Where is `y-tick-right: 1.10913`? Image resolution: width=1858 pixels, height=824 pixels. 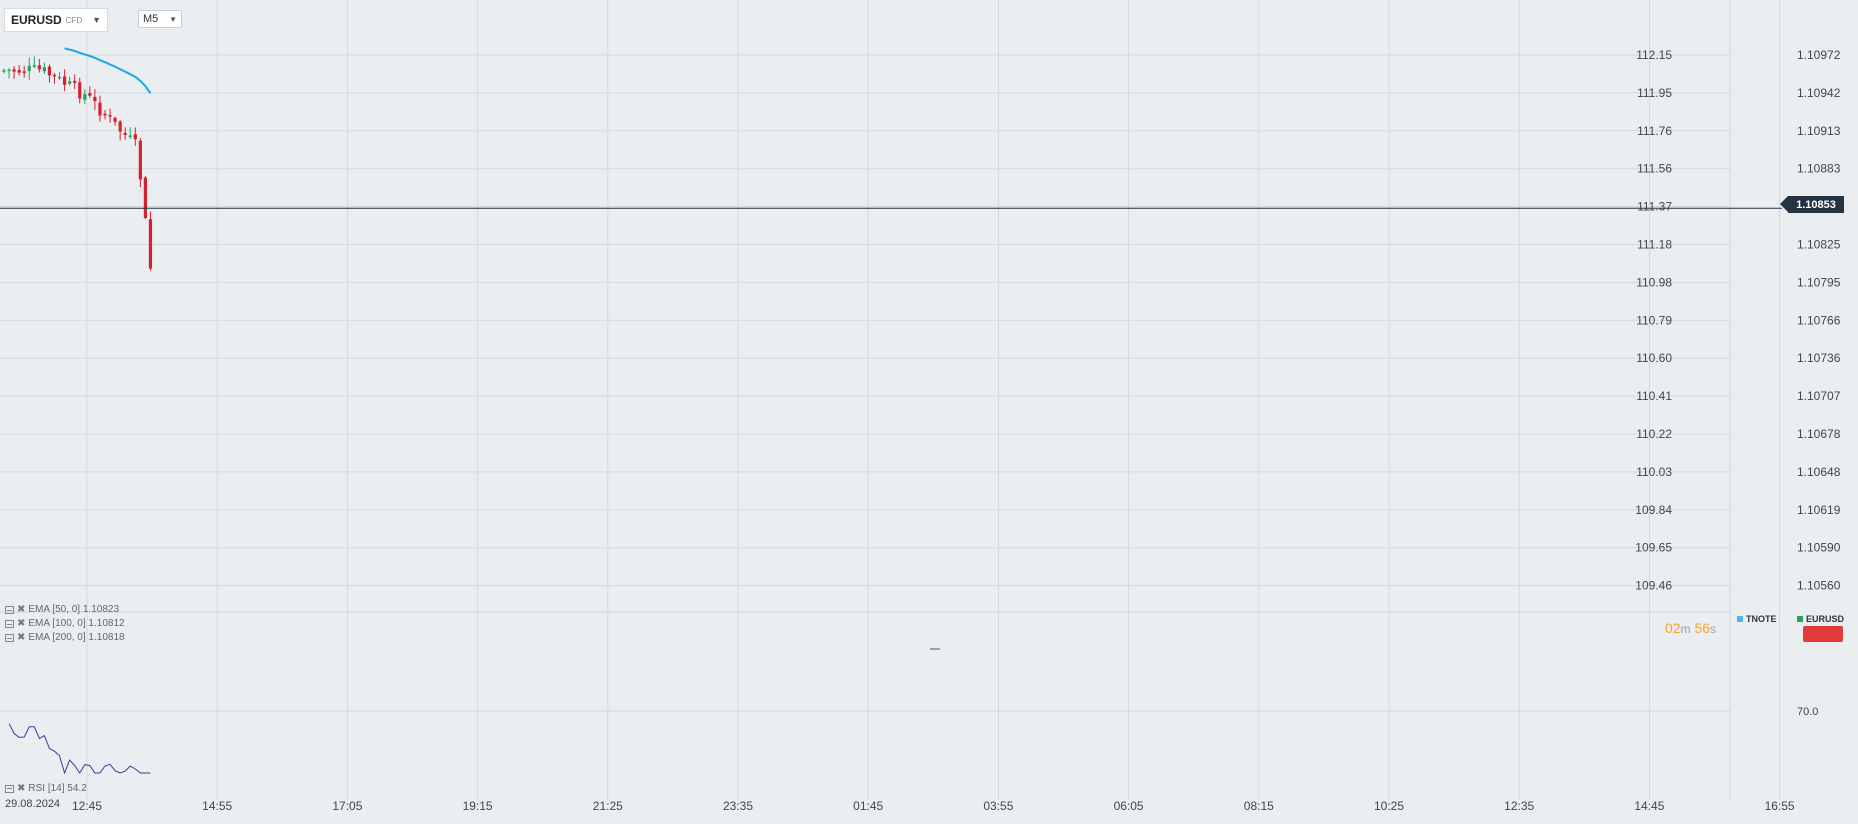 y-tick-right: 1.10913 is located at coordinates (1819, 131).